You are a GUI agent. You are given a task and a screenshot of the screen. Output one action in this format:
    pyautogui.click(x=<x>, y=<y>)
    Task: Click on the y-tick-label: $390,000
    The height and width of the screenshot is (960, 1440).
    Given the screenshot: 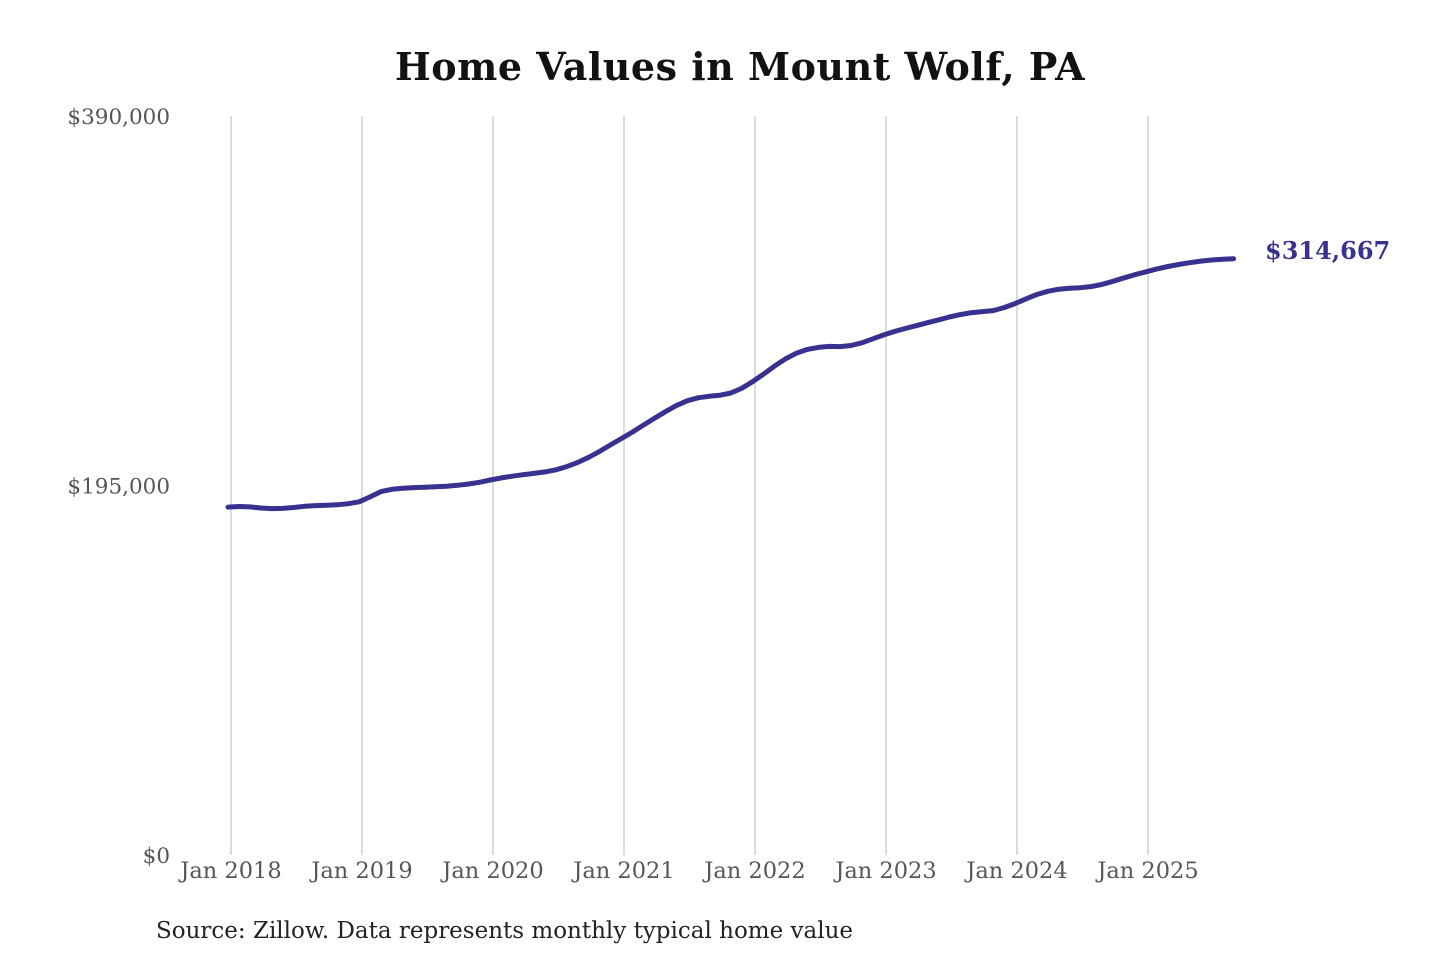 What is the action you would take?
    pyautogui.click(x=118, y=117)
    